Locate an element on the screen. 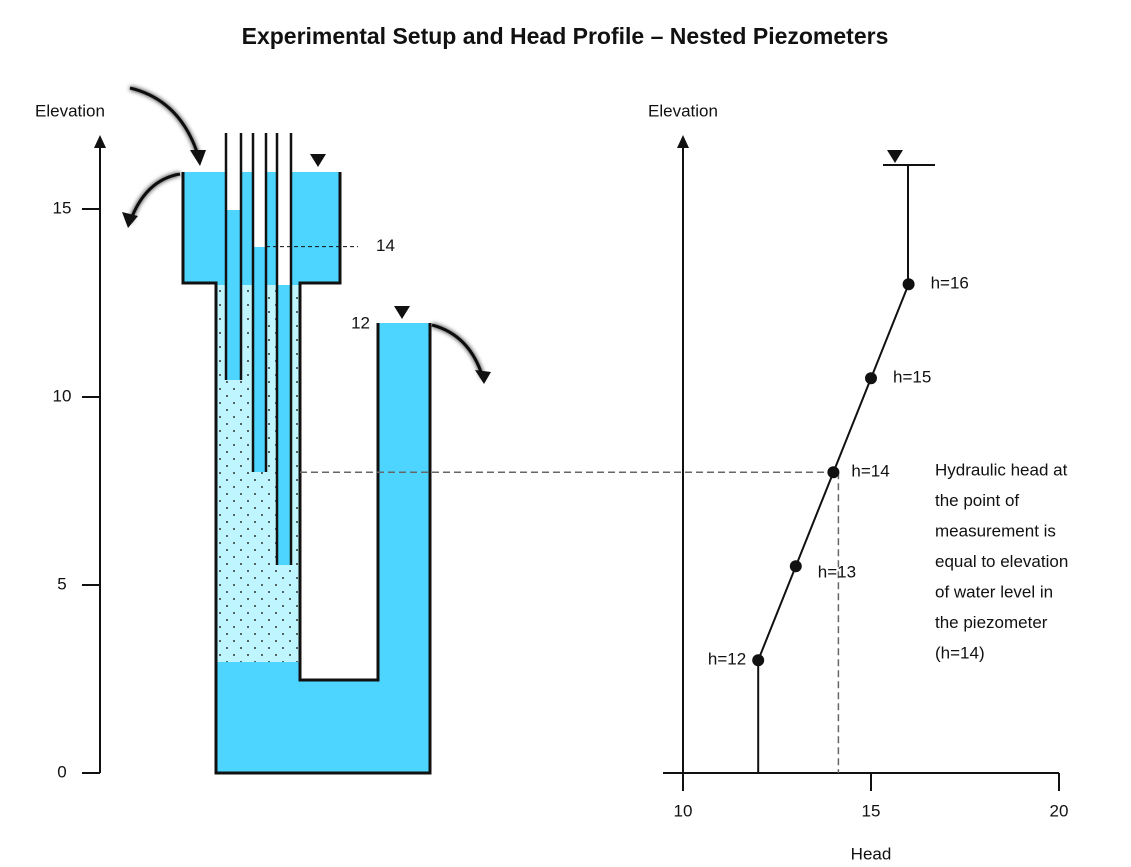 Image resolution: width=1131 pixels, height=867 pixels. x-axis-label: Head is located at coordinates (871, 853).